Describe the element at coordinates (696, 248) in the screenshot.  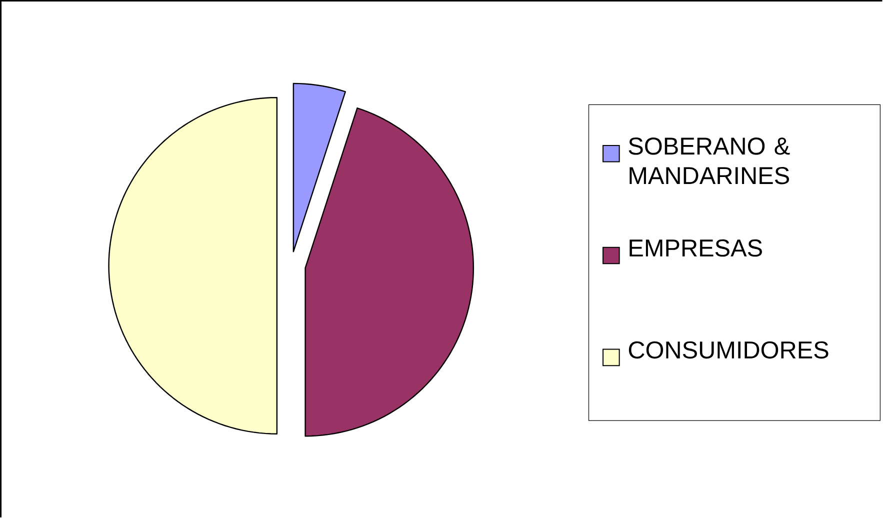
I see `legend-label: EMPRESAS` at that location.